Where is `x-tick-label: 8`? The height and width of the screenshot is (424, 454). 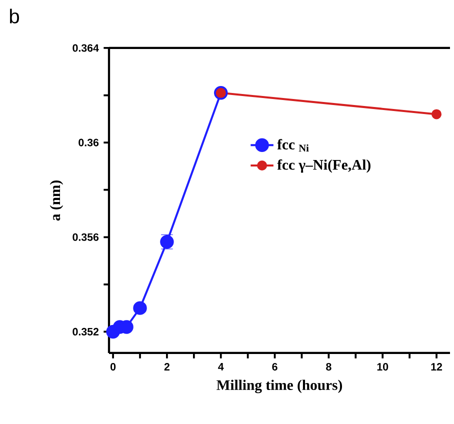
x-tick-label: 8 is located at coordinates (329, 367).